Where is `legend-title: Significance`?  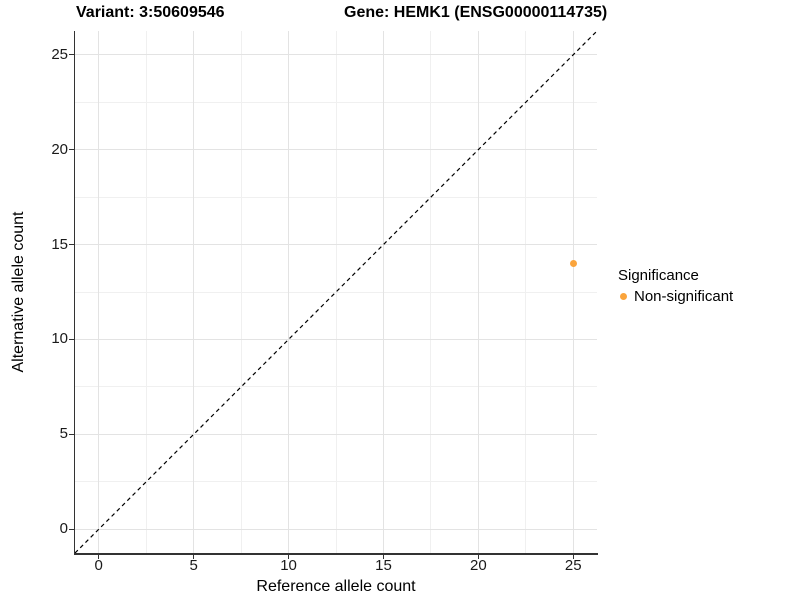
legend-title: Significance is located at coordinates (658, 275).